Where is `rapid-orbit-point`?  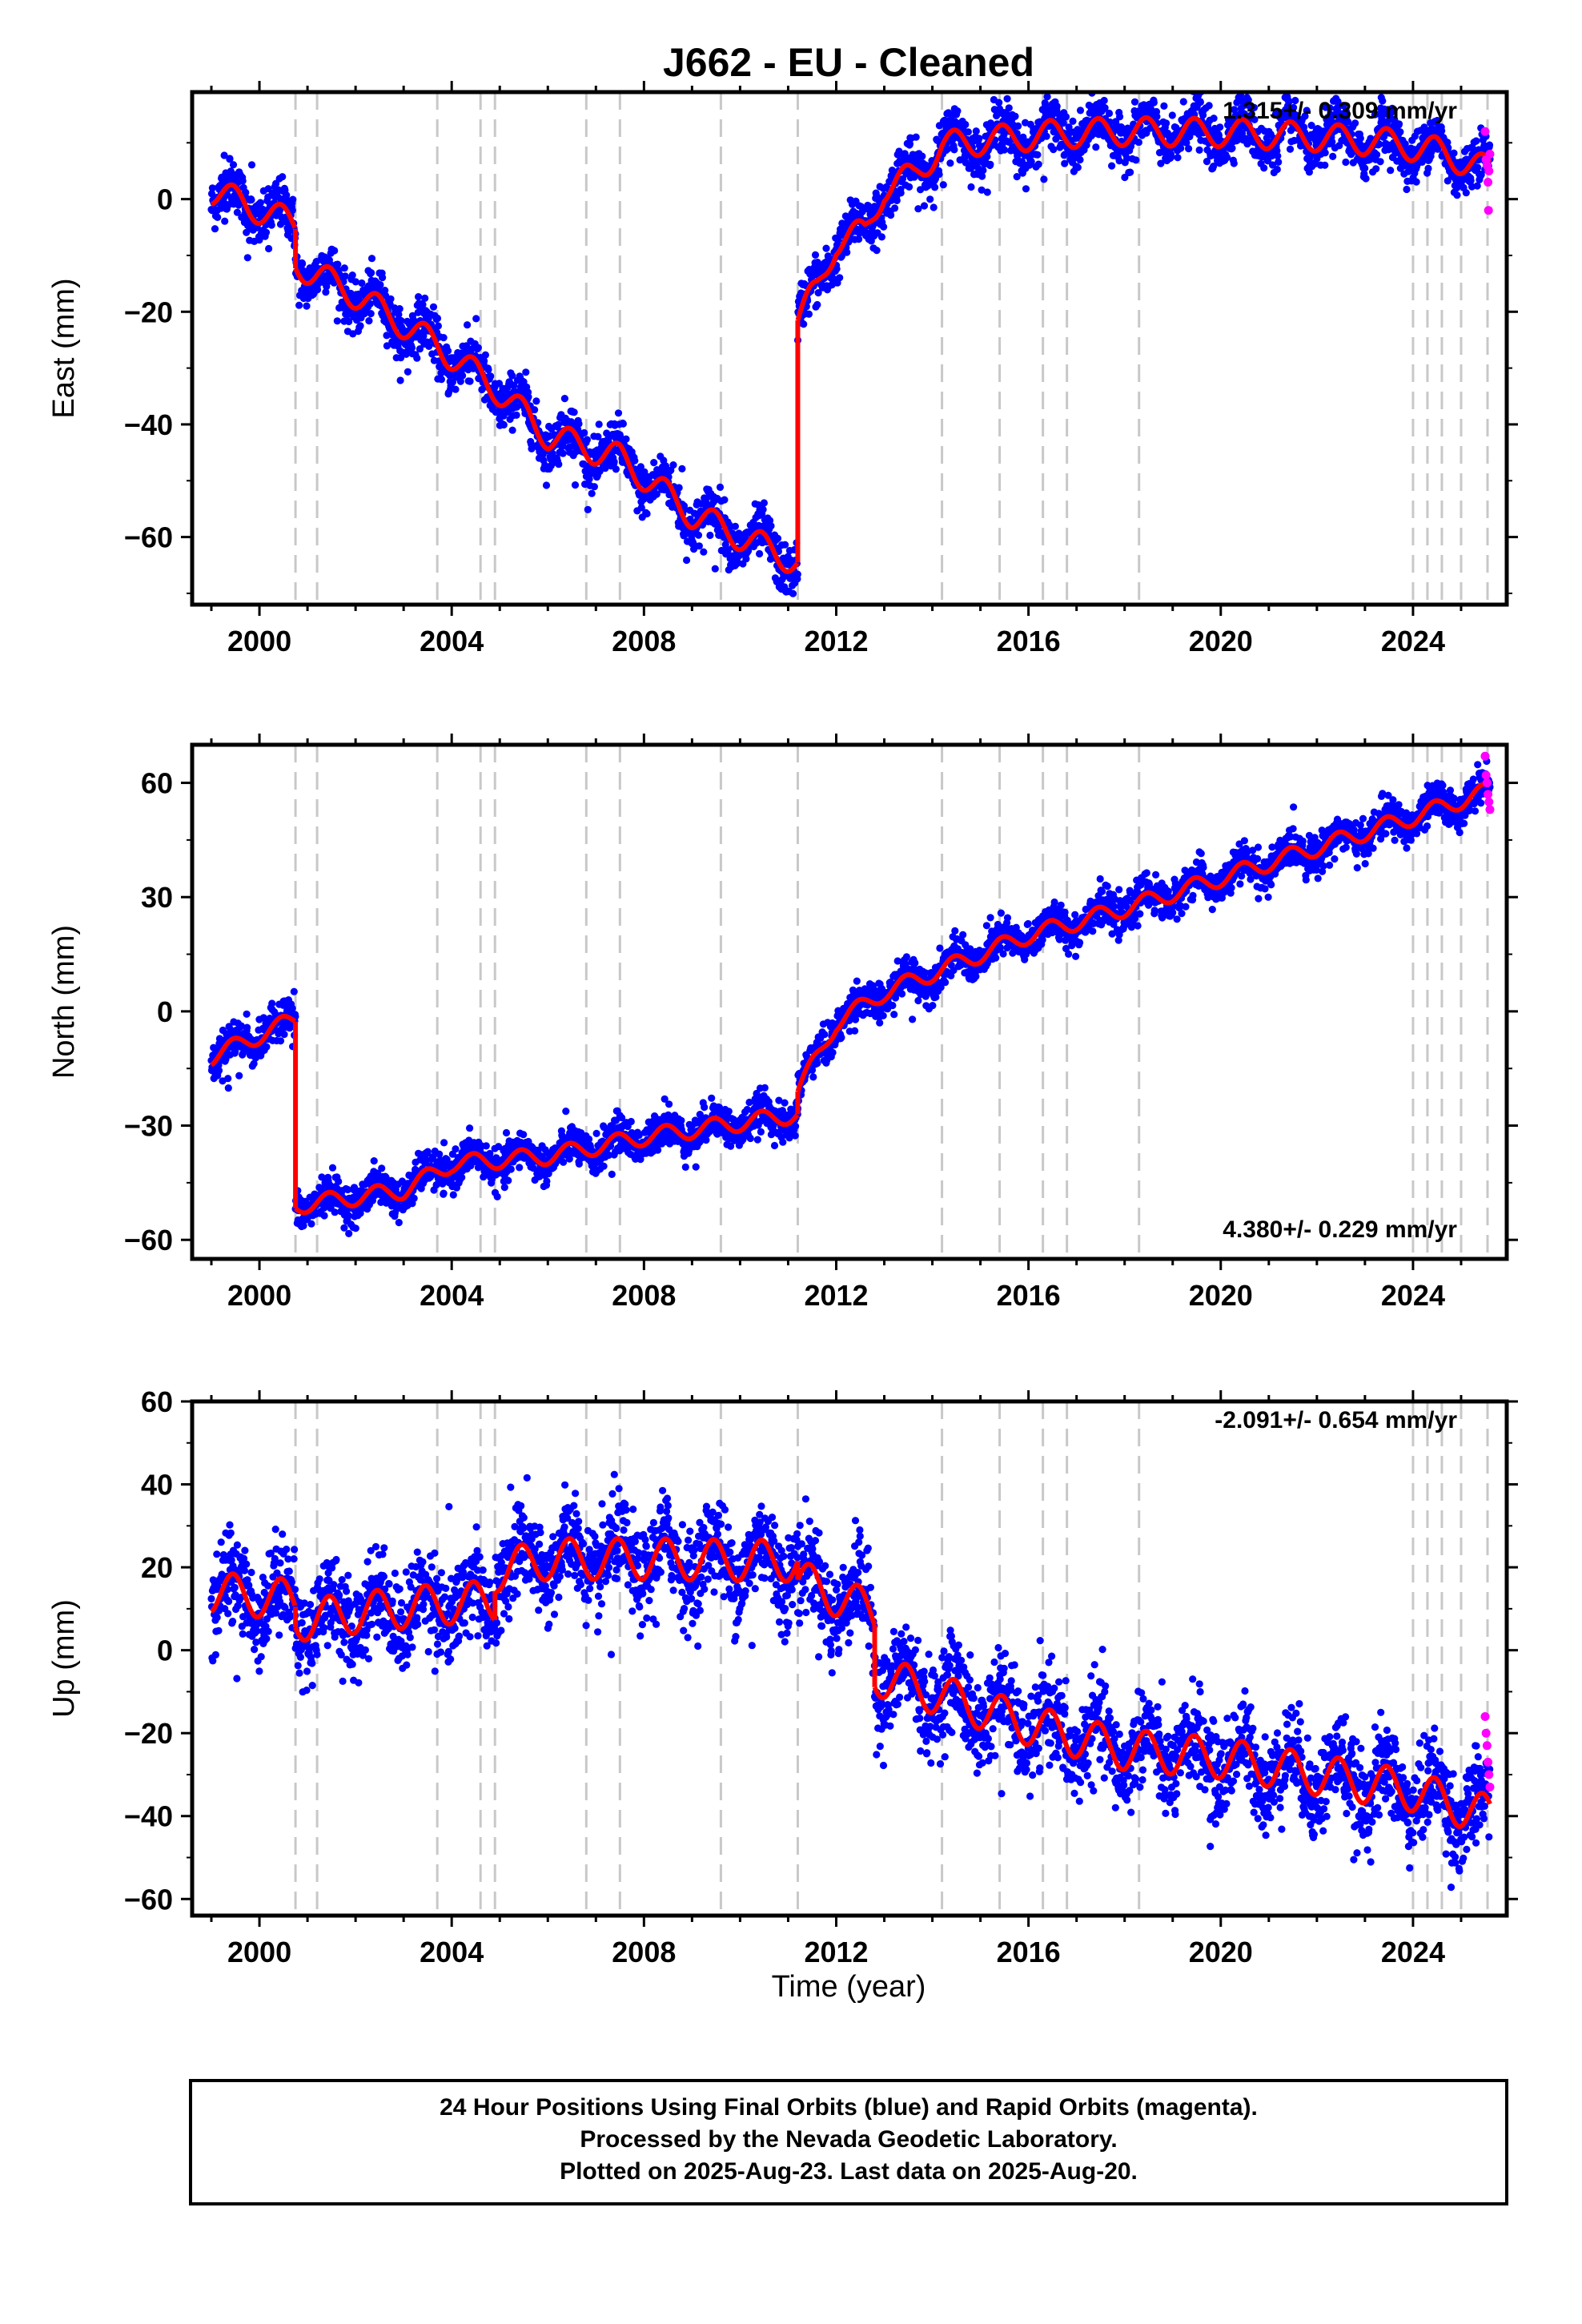 rapid-orbit-point is located at coordinates (1490, 154).